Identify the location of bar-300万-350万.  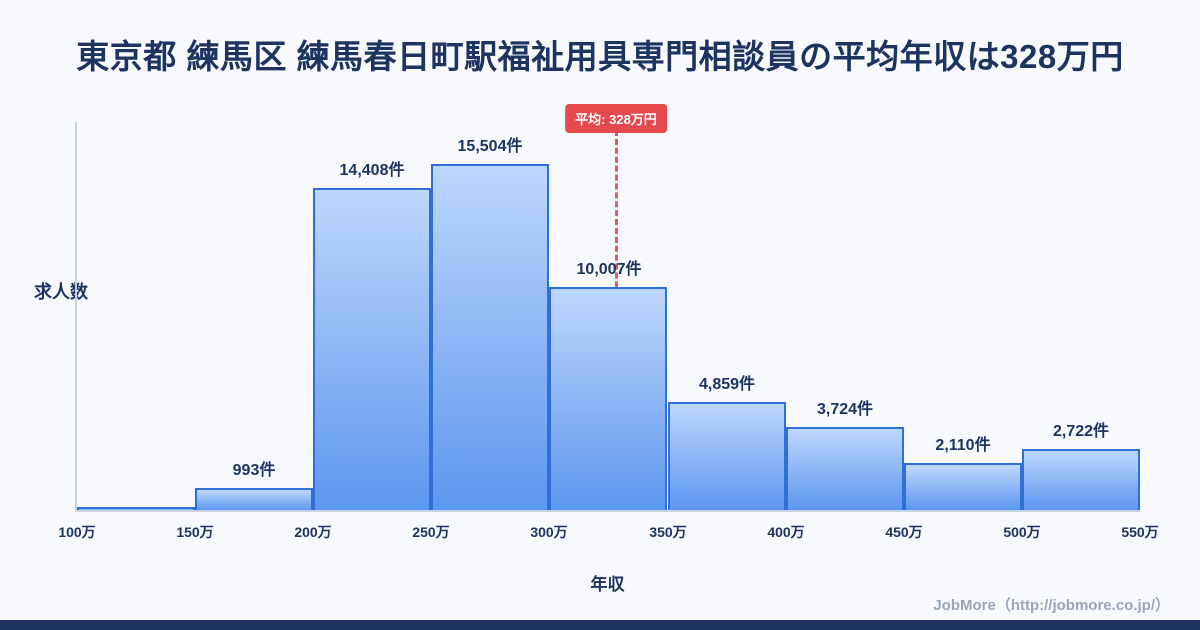
(608, 398).